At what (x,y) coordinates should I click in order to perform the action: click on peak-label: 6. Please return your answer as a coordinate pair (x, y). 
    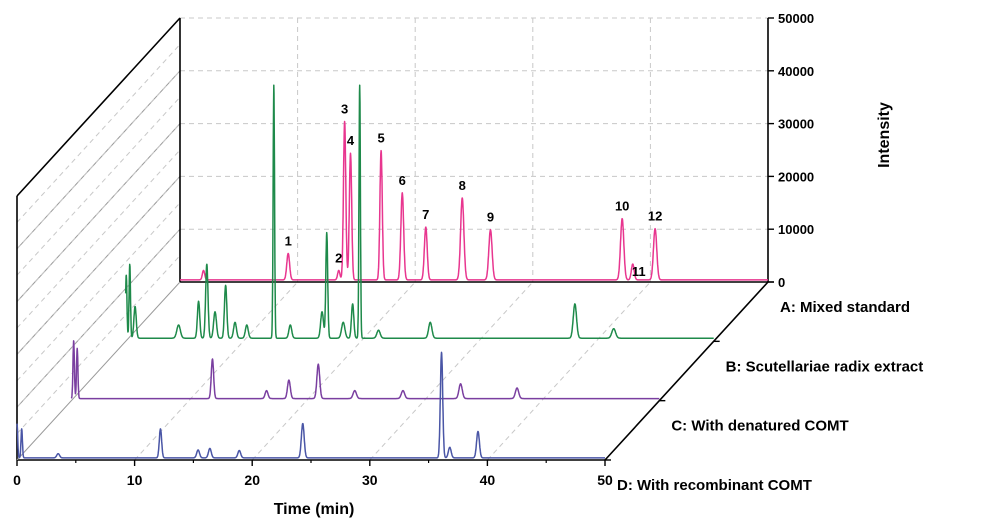
    Looking at the image, I should click on (402, 180).